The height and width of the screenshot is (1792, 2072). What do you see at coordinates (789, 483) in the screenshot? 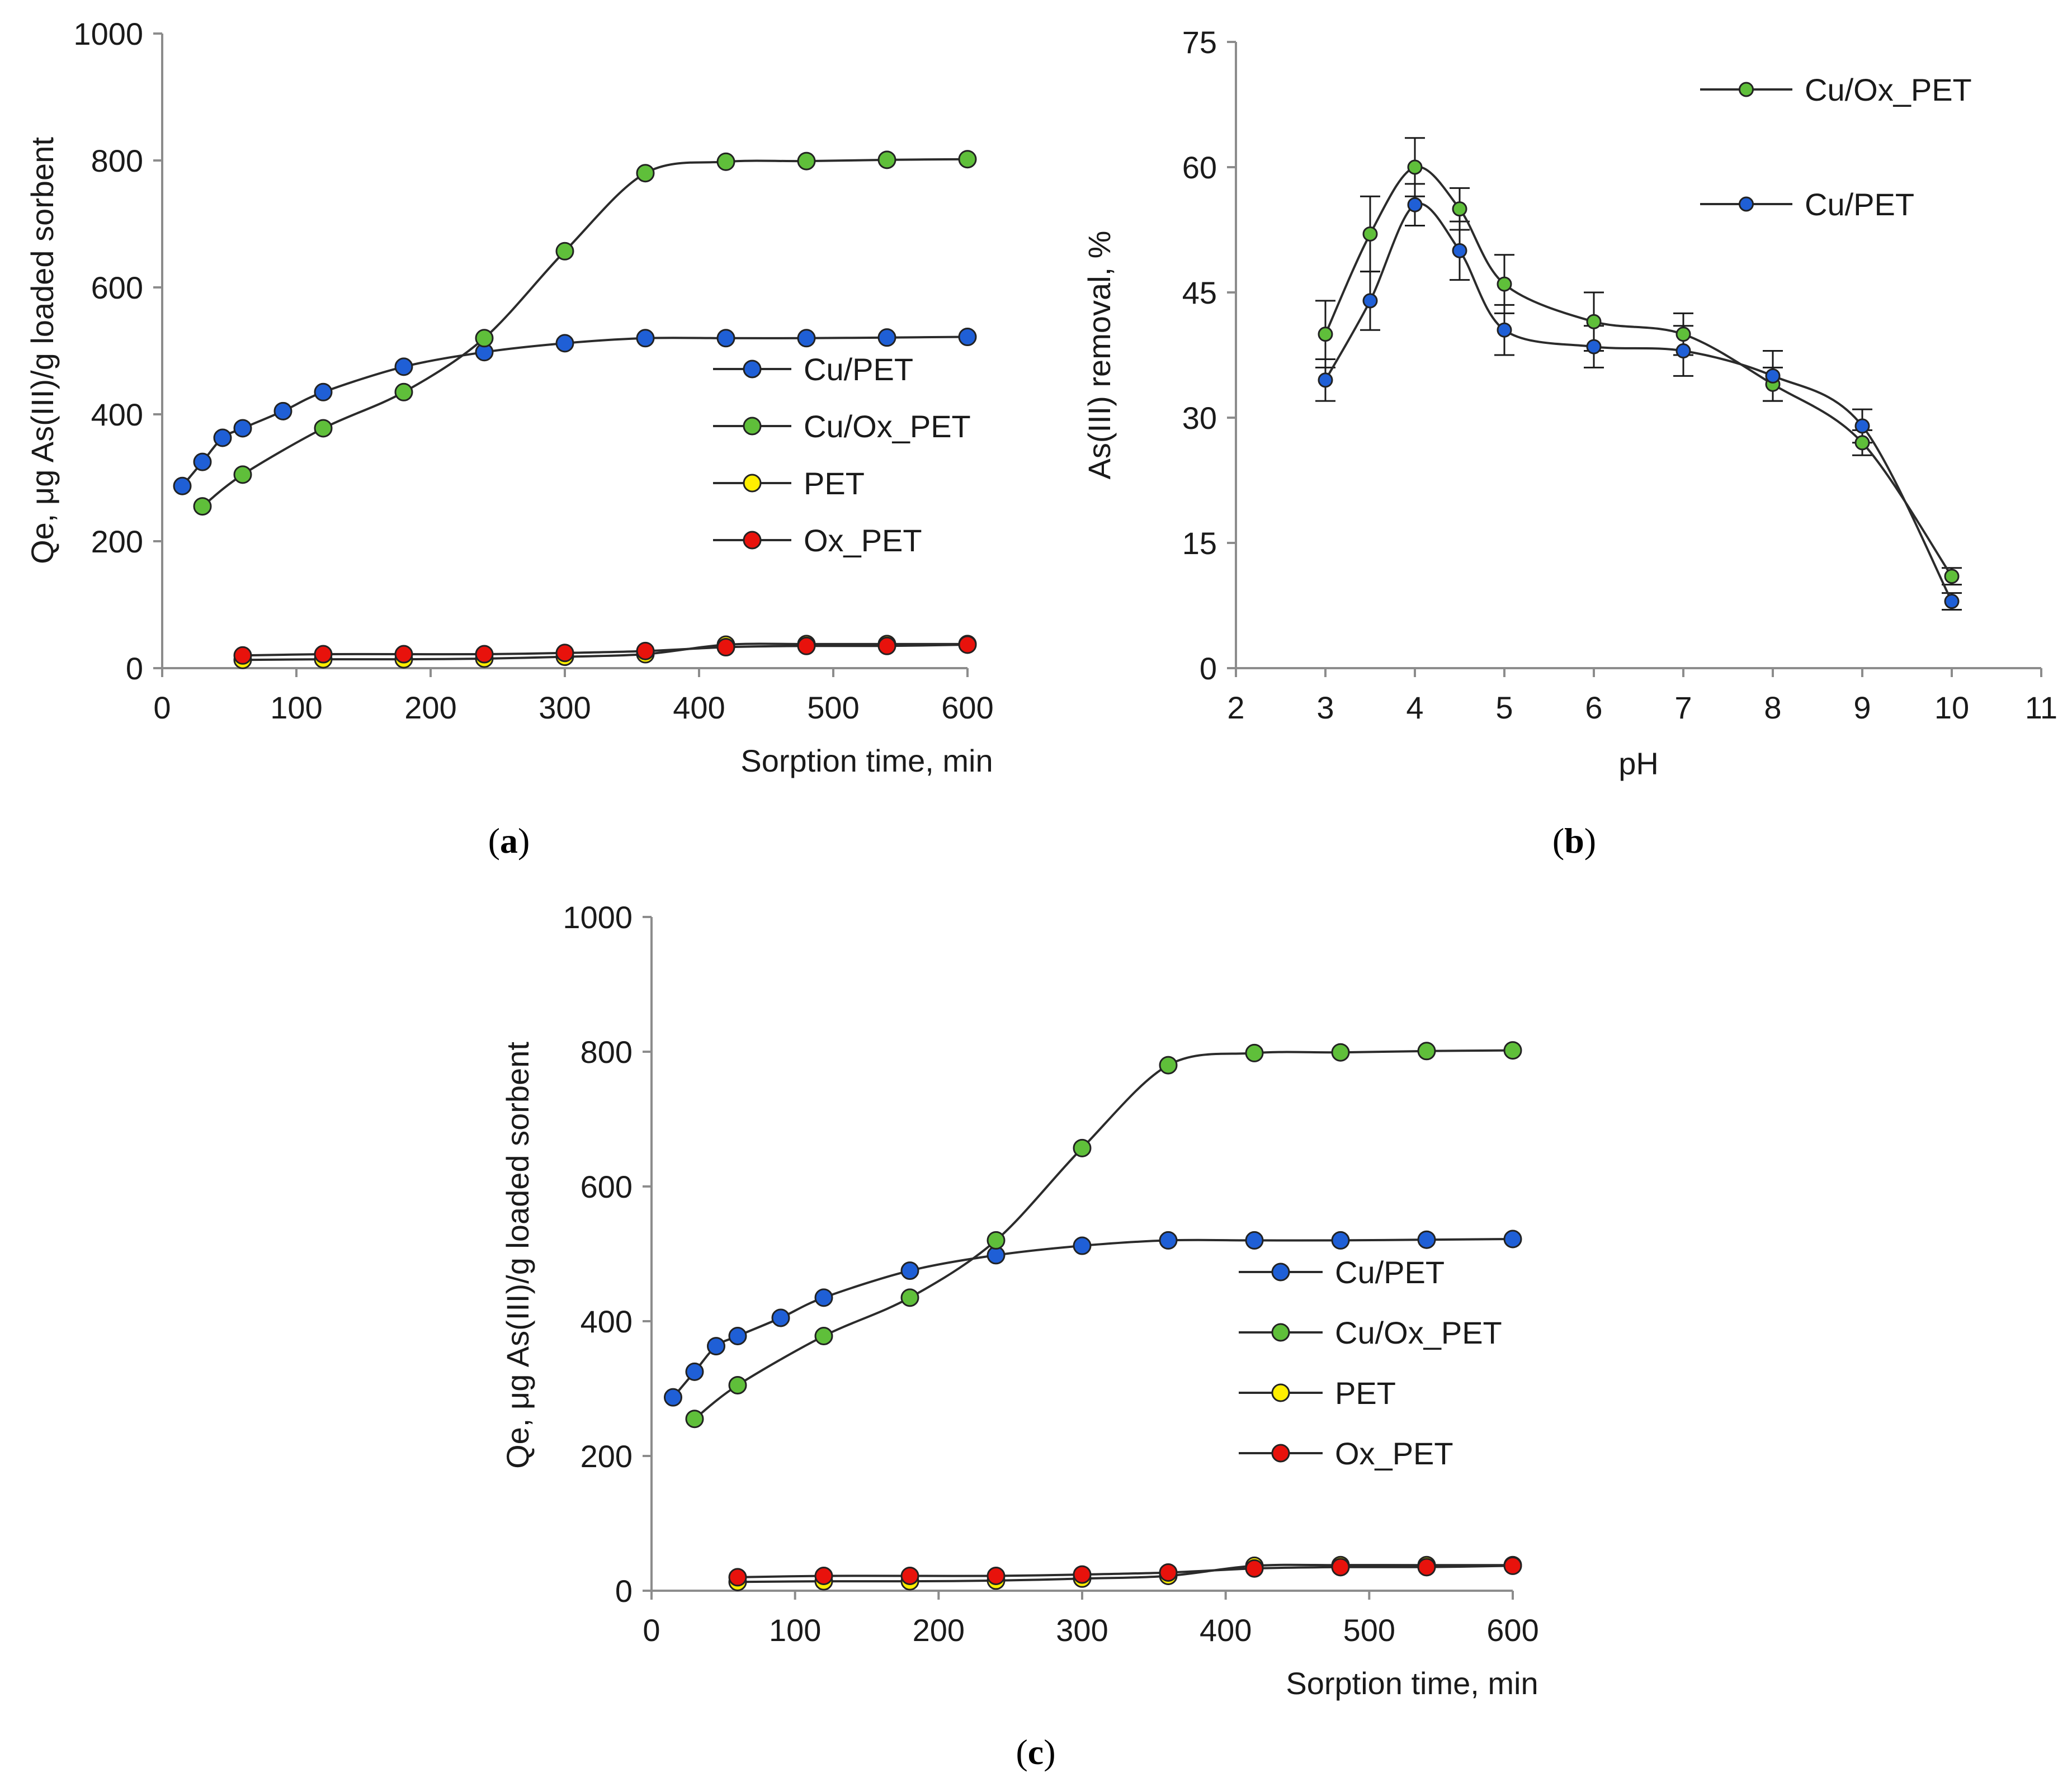
I see `legend-item: PET` at bounding box center [789, 483].